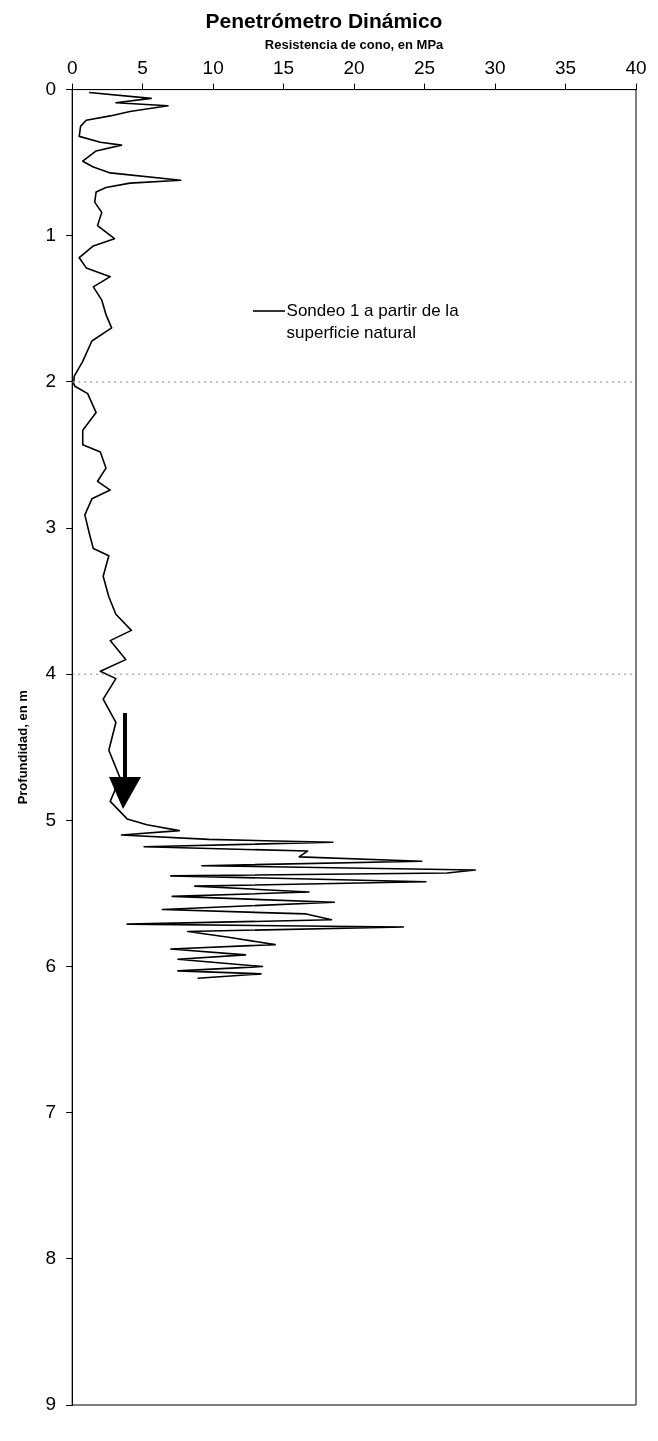 The height and width of the screenshot is (1441, 658). I want to click on x-axis-title: Resistencia de cono, en MPa, so click(354, 44).